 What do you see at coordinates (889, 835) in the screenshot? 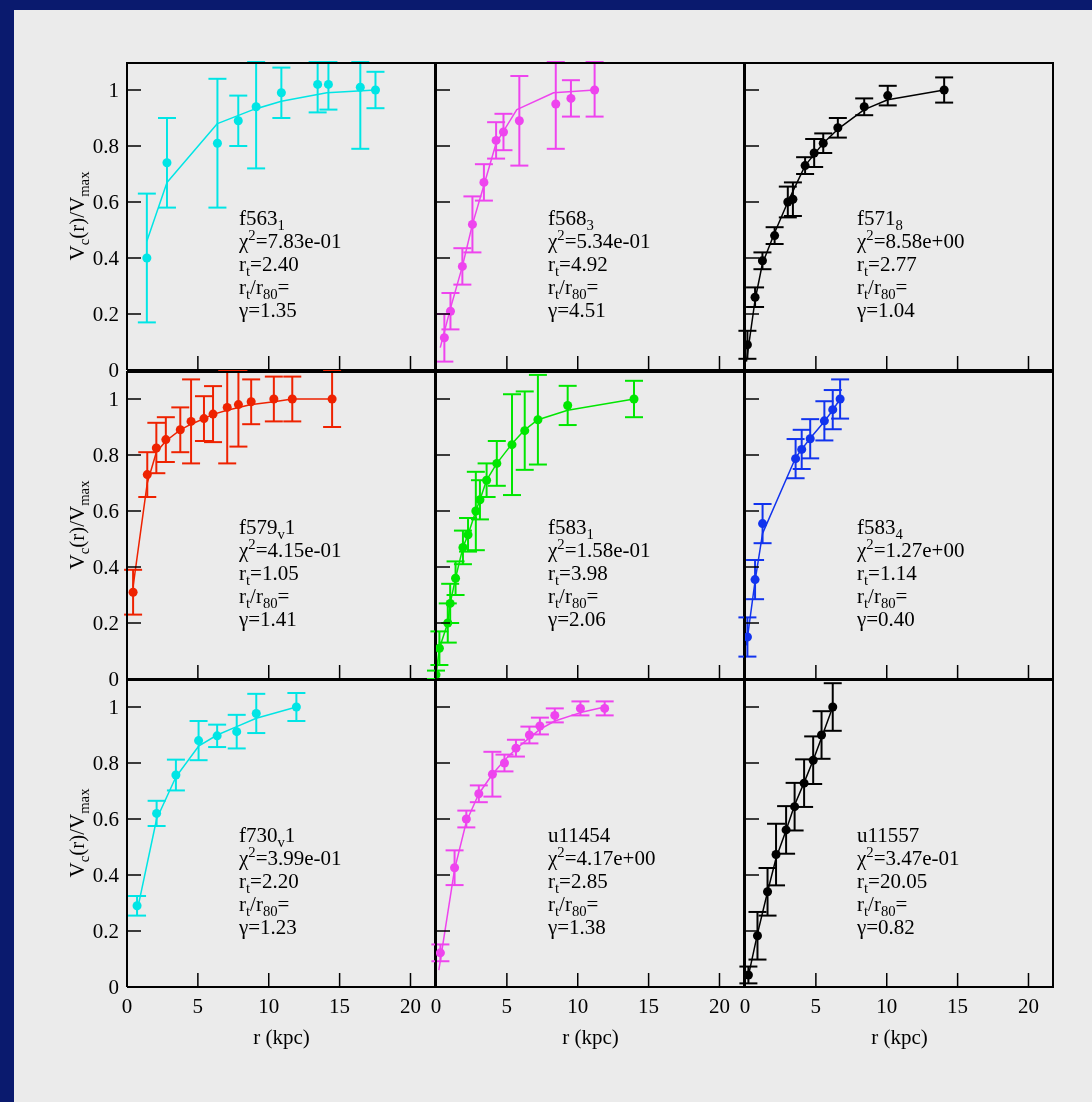
I see `annotation: u11557` at bounding box center [889, 835].